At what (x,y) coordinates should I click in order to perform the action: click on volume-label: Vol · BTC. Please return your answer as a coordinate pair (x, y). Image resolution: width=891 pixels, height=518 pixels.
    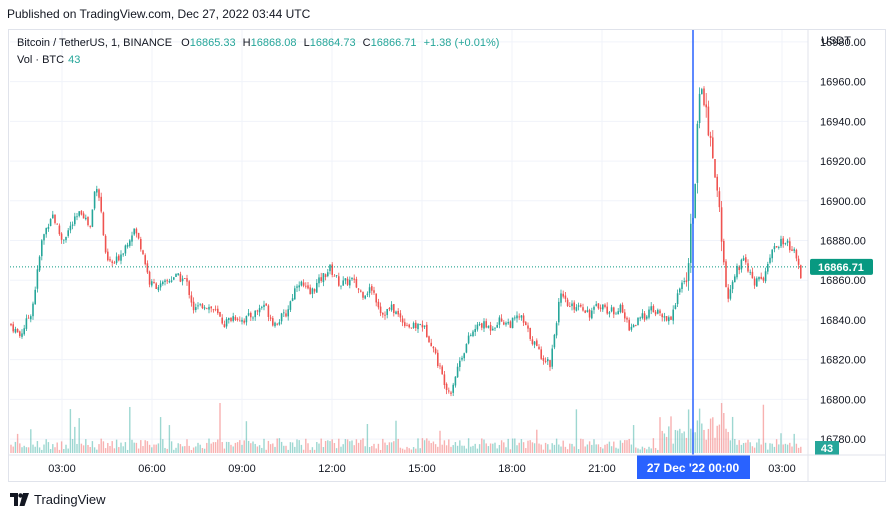
    Looking at the image, I should click on (41, 60).